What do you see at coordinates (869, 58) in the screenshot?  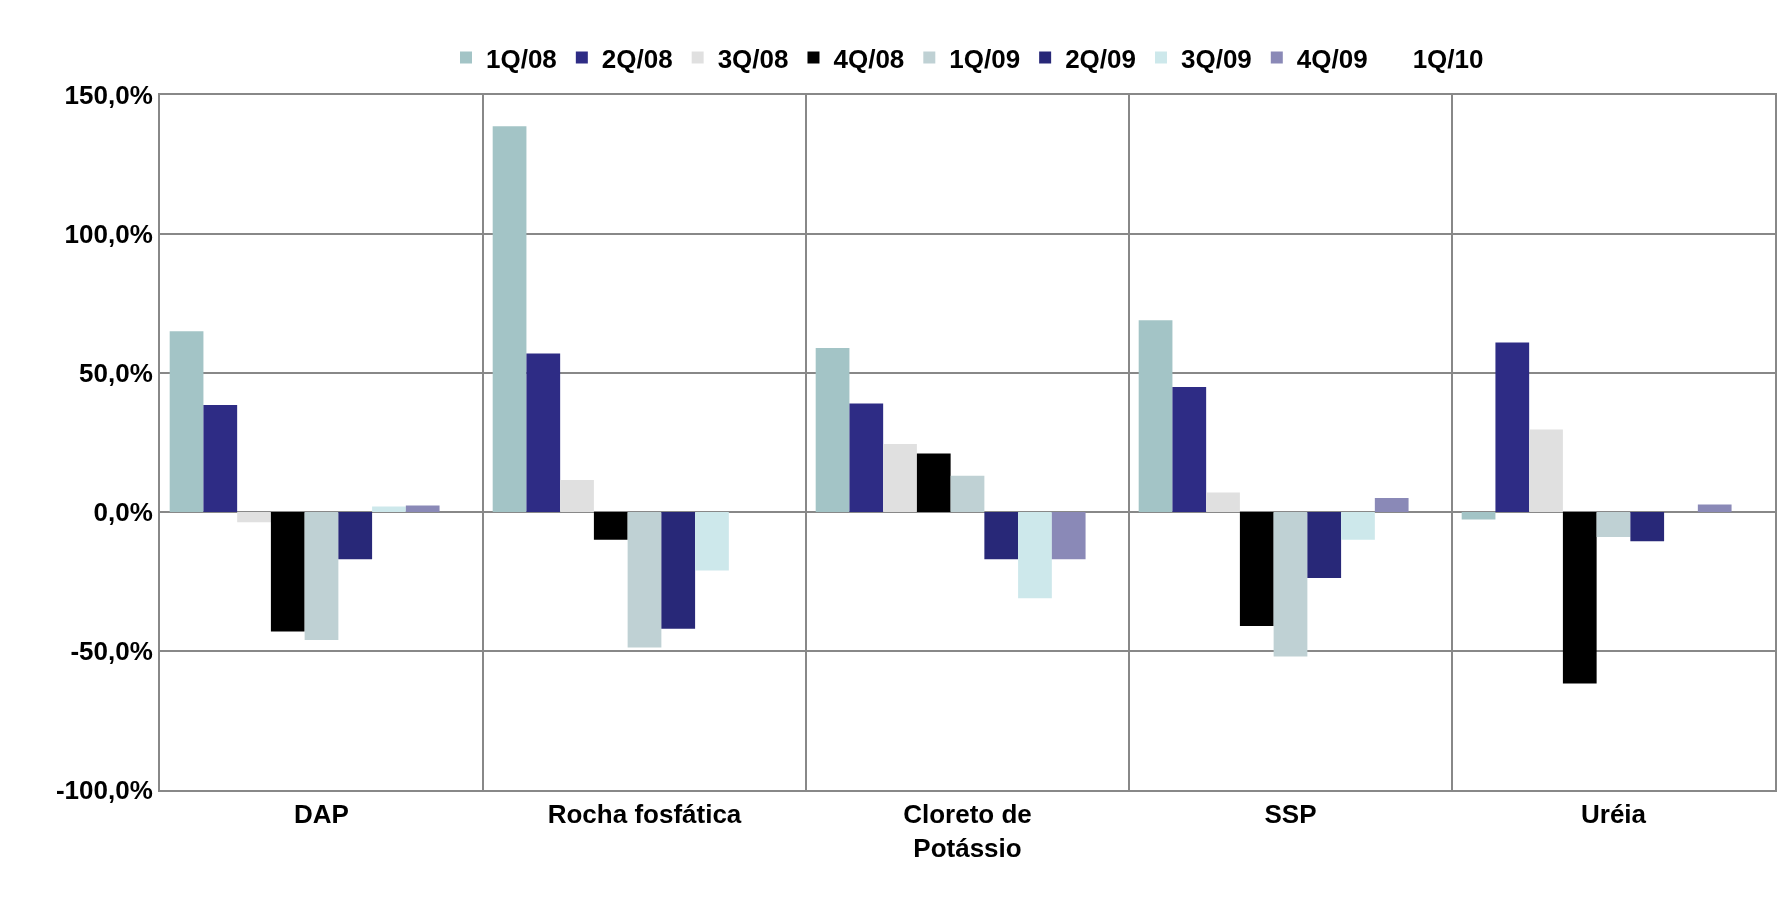 I see `legend-label: 4Q/08` at bounding box center [869, 58].